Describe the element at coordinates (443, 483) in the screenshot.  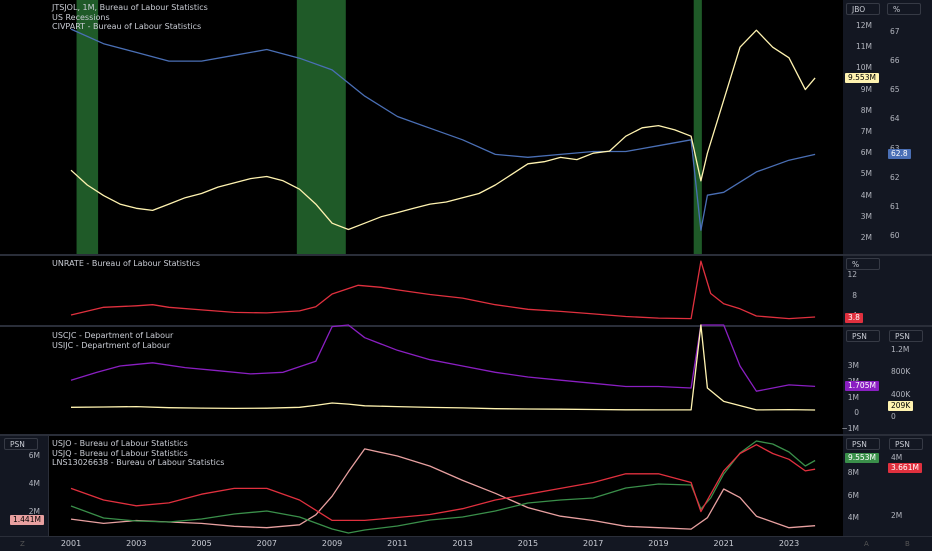
I see `series-usjq` at that location.